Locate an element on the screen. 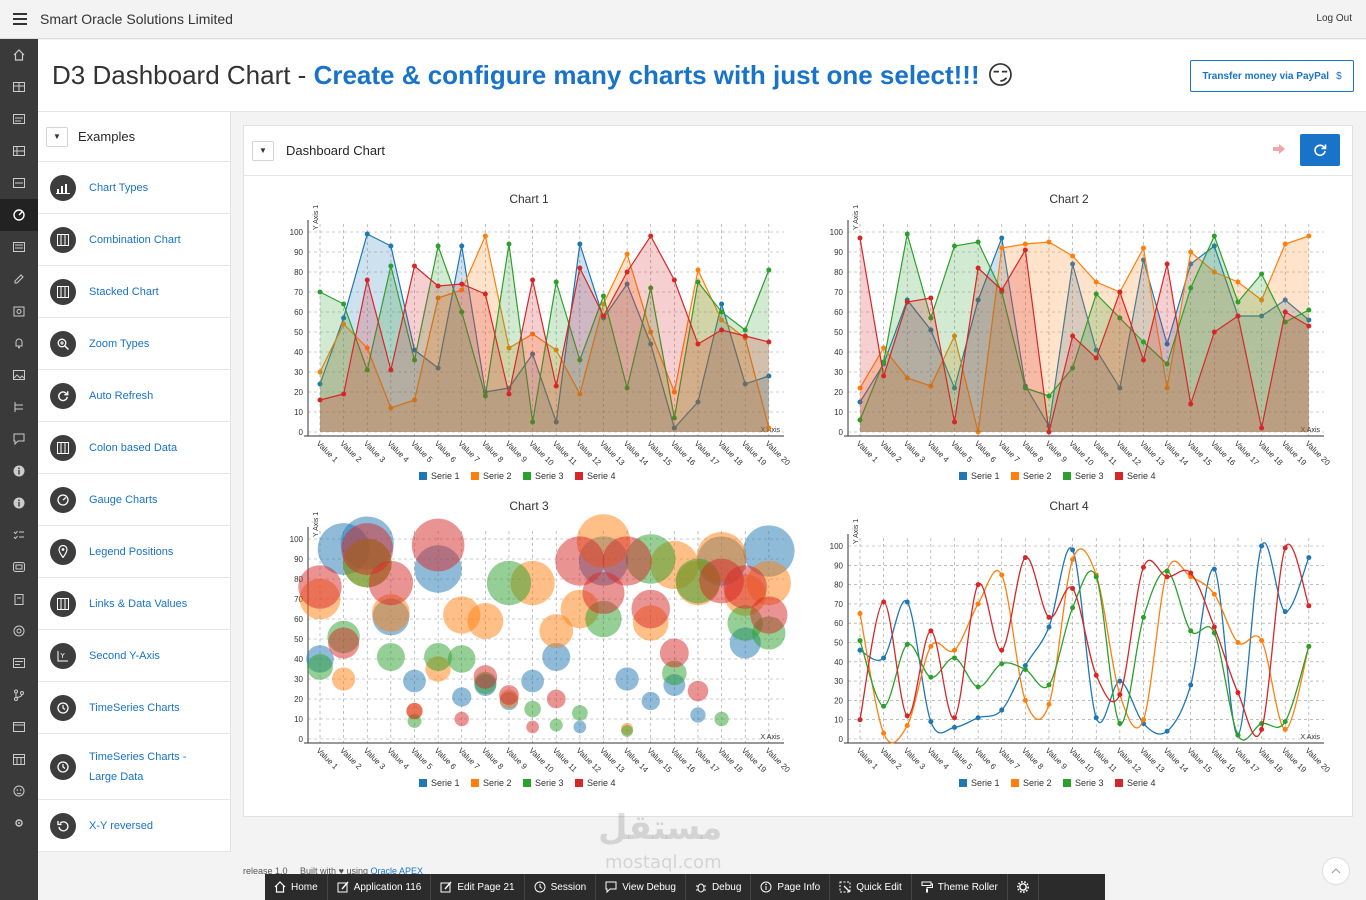 The width and height of the screenshot is (1366, 900). x-tick-label: Value 7 is located at coordinates (469, 452).